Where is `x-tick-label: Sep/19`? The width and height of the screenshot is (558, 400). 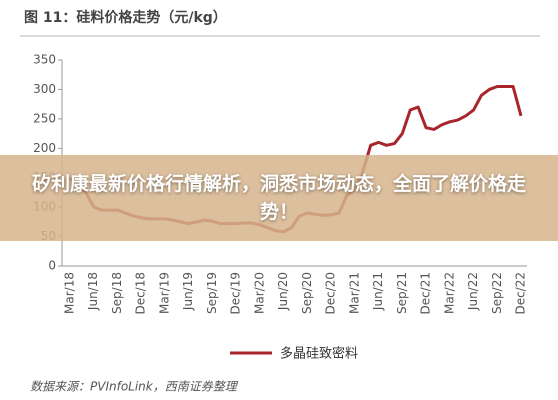 x-tick-label: Sep/19 is located at coordinates (212, 293).